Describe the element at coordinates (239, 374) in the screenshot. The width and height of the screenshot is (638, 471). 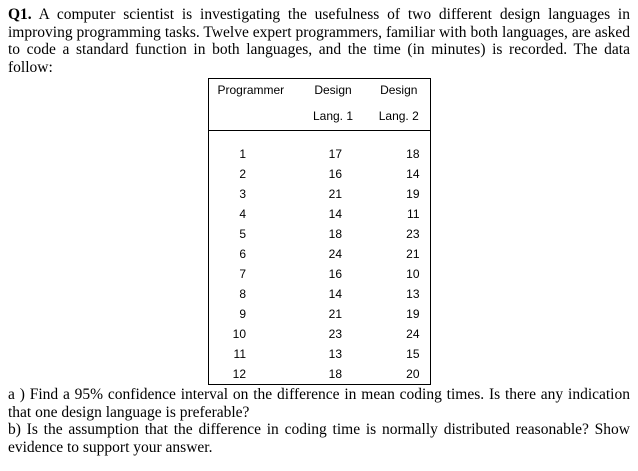
I see `cell-programmer: 12` at that location.